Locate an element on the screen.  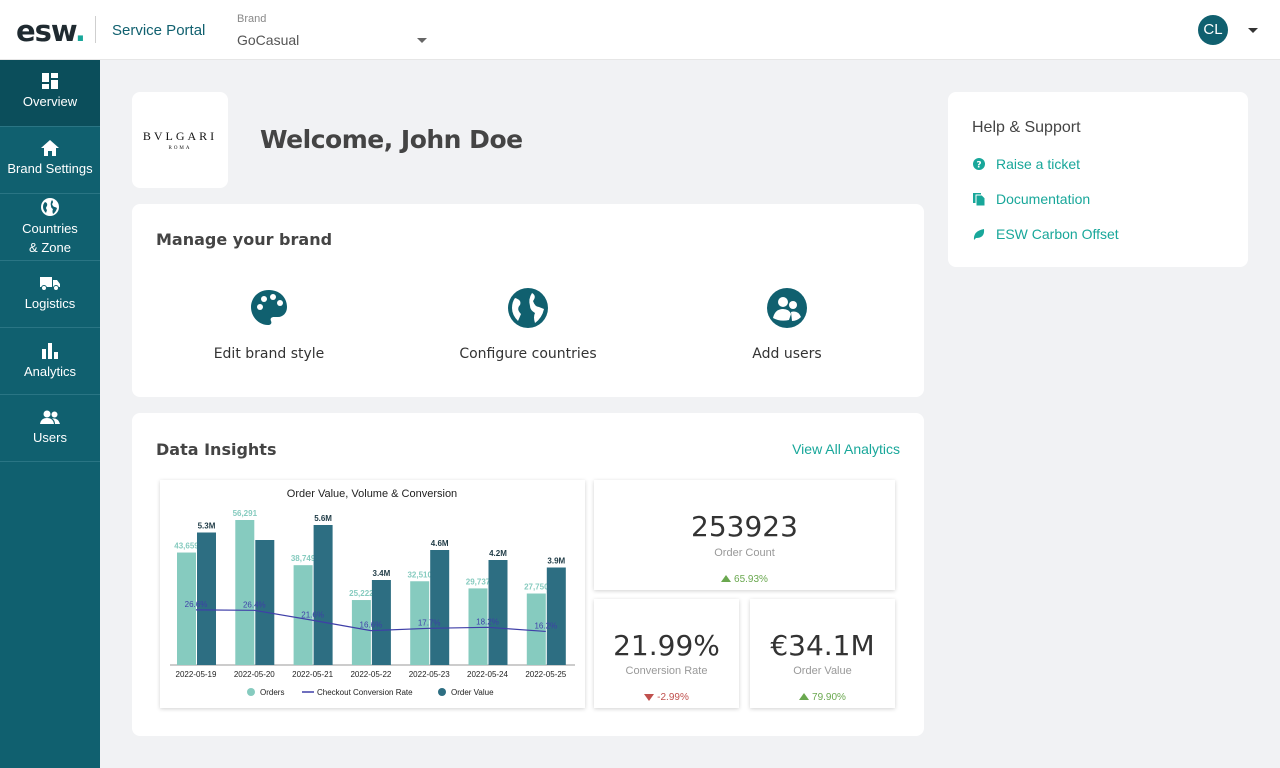
kpi-delta: 65.93% is located at coordinates (744, 579).